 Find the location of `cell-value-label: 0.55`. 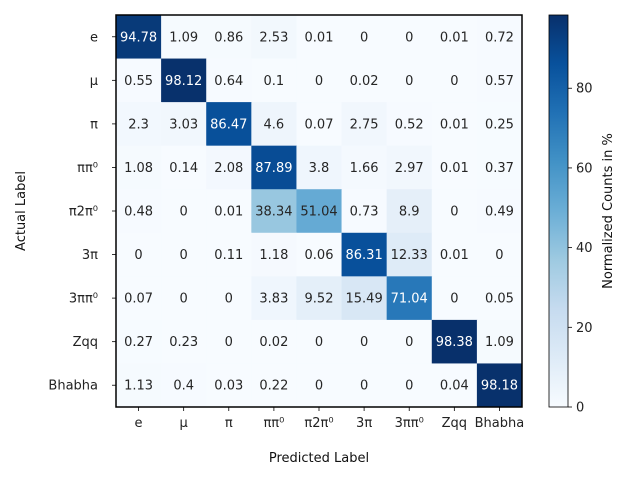

cell-value-label: 0.55 is located at coordinates (138, 81).